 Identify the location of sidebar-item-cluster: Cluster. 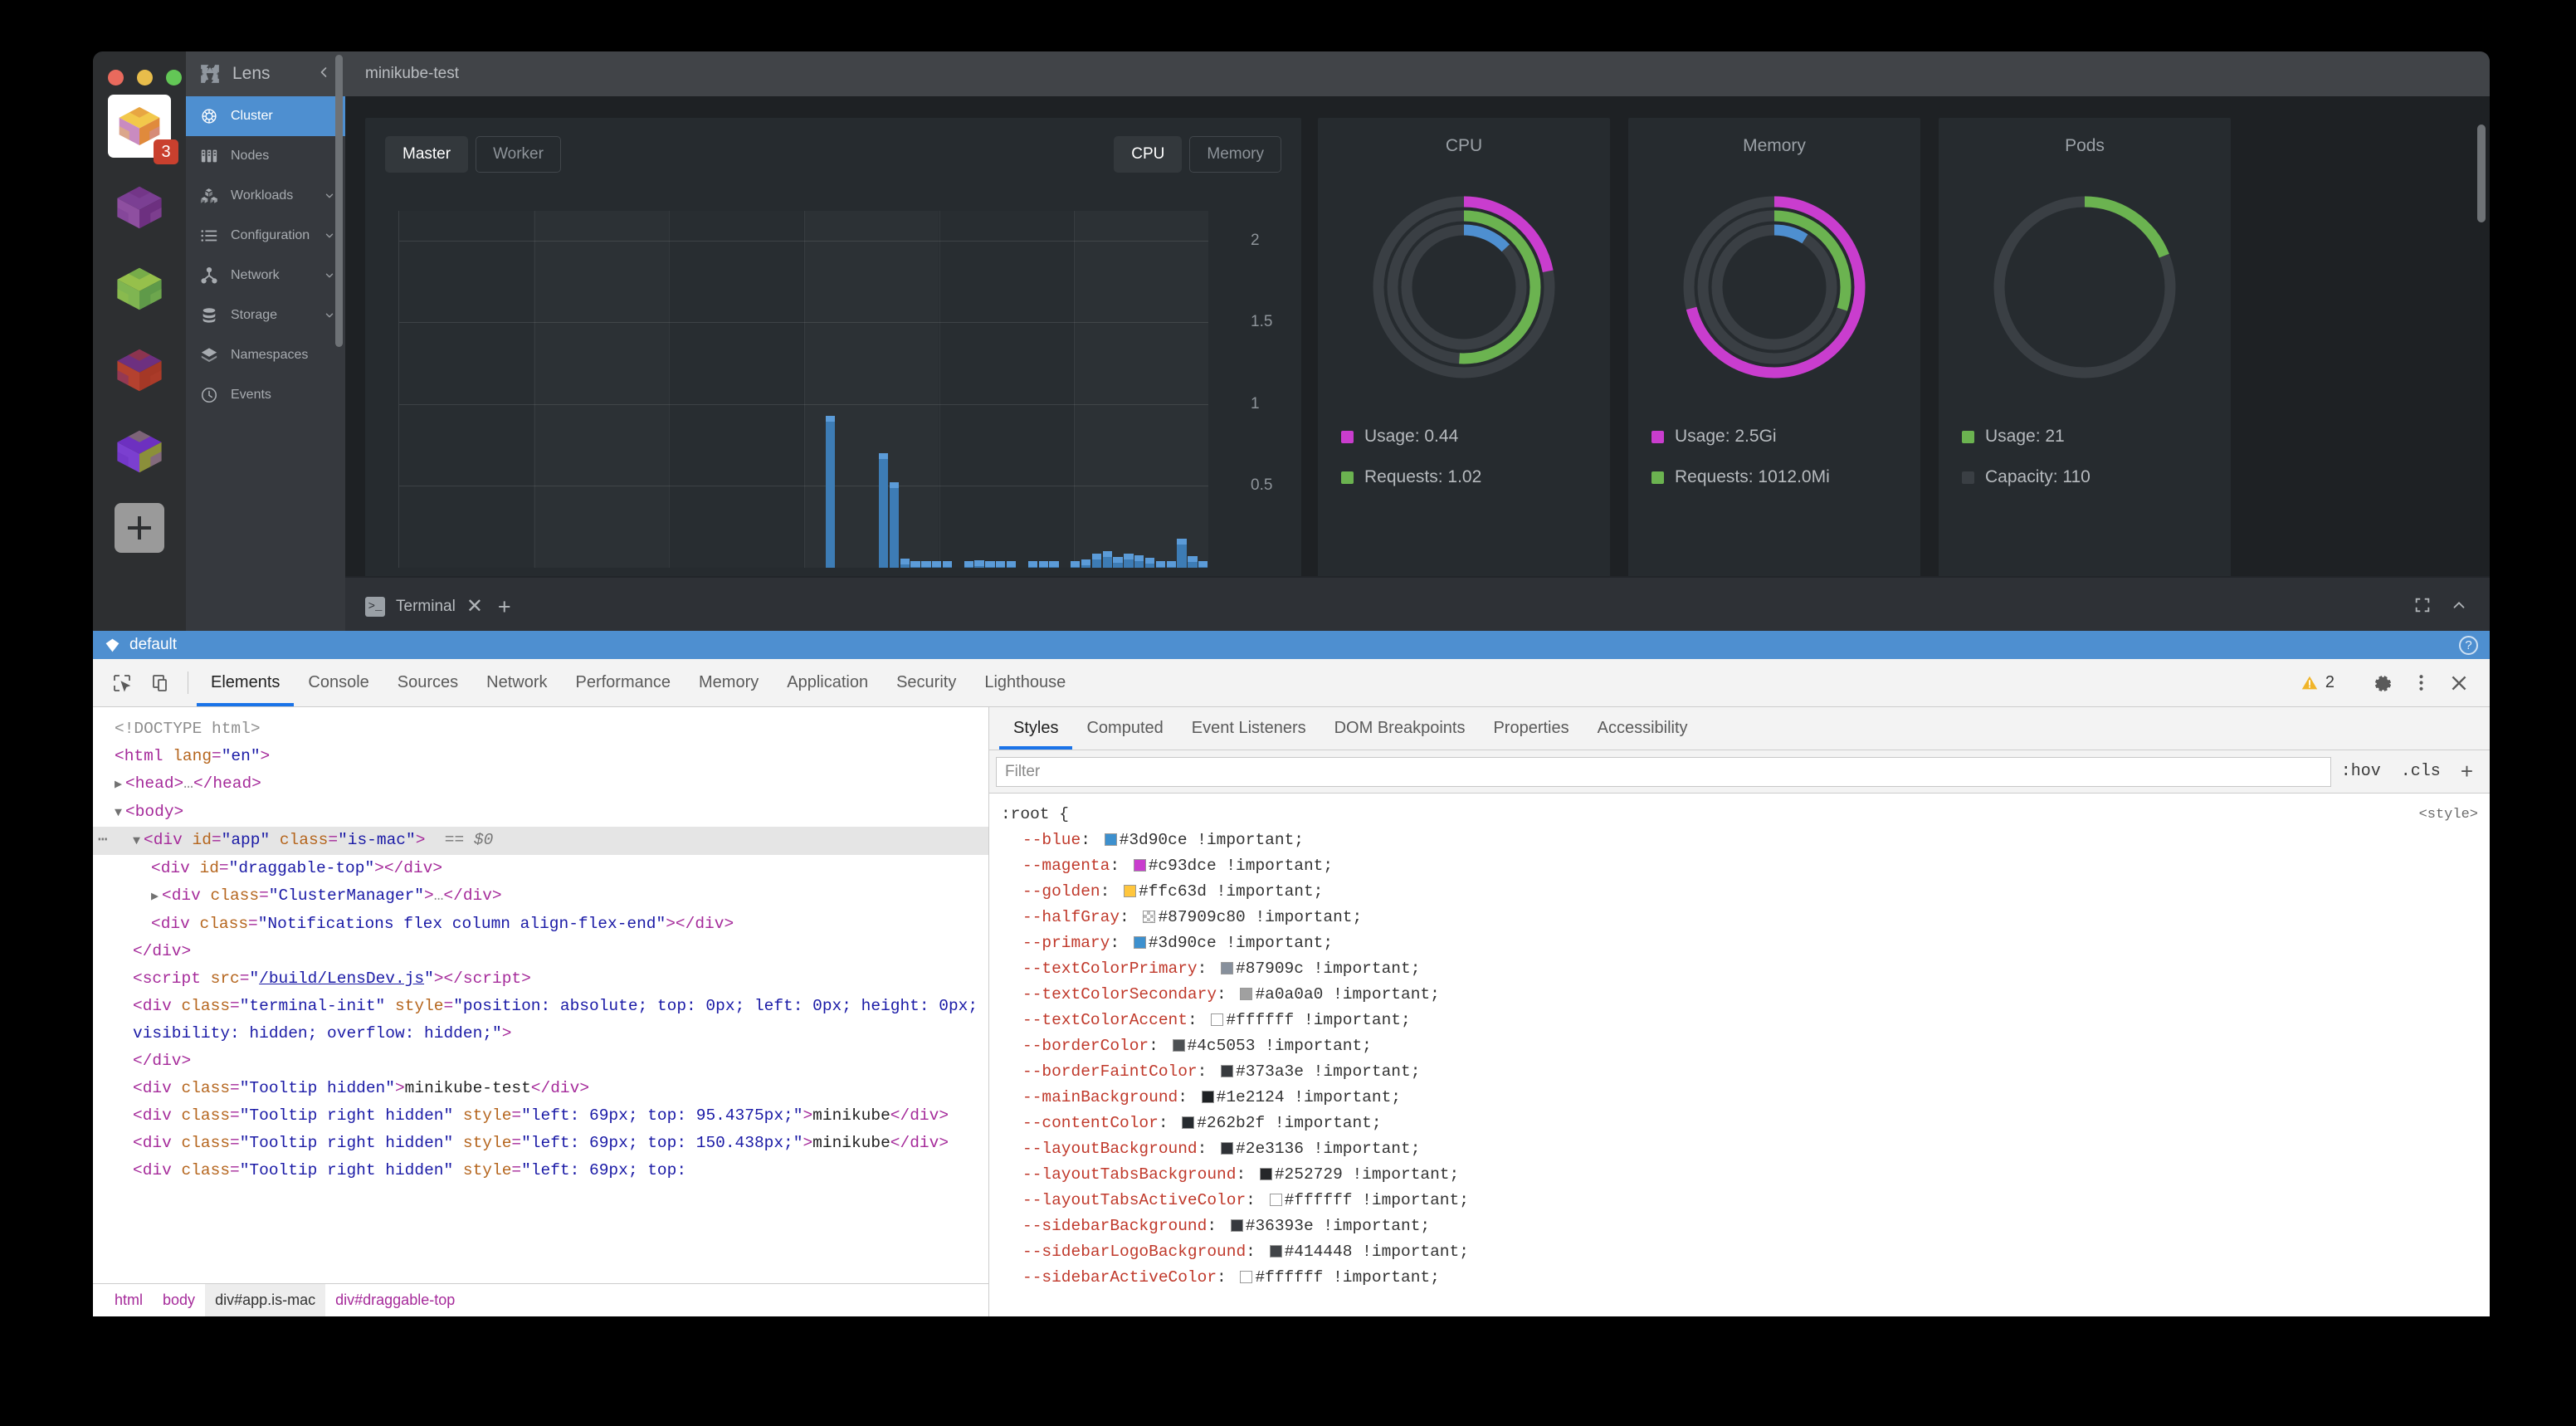
(266, 116).